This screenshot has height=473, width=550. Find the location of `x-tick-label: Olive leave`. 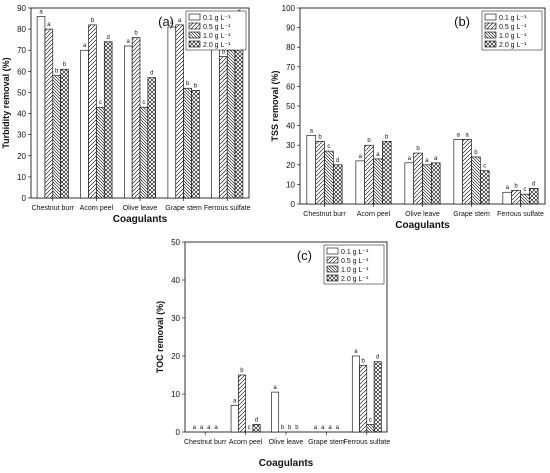

x-tick-label: Olive leave is located at coordinates (286, 442).